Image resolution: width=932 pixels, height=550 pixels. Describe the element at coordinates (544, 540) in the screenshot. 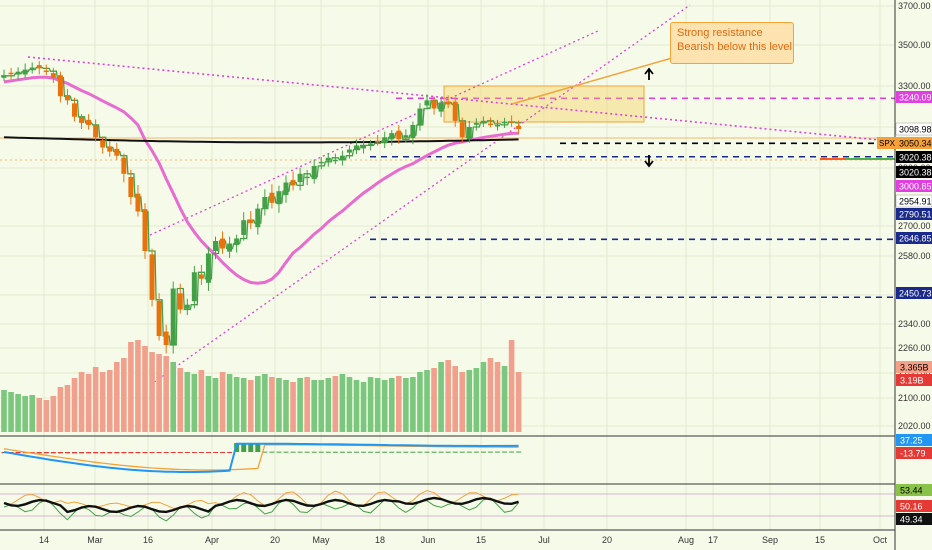

I see `x-tick-9: Jul` at that location.